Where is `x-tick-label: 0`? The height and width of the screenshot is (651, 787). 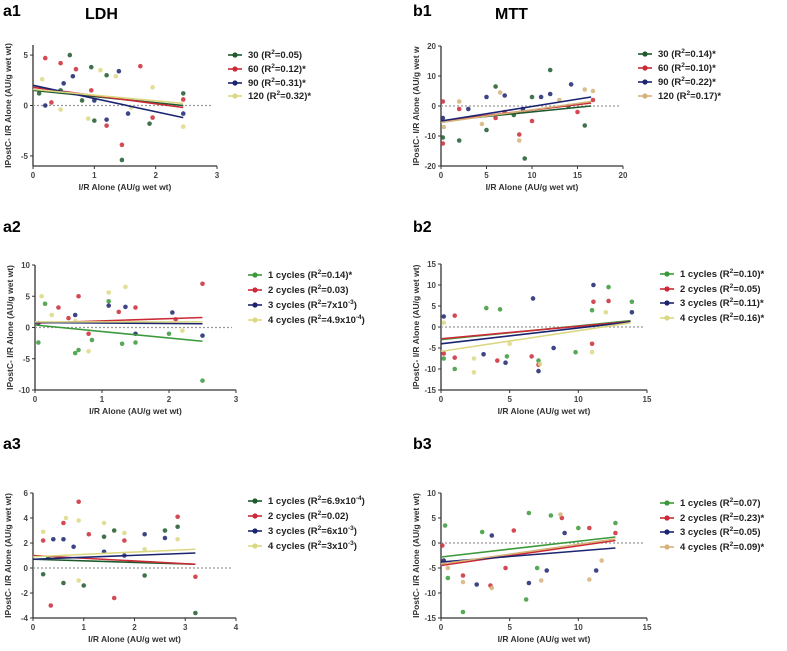
x-tick-label: 0 is located at coordinates (35, 399).